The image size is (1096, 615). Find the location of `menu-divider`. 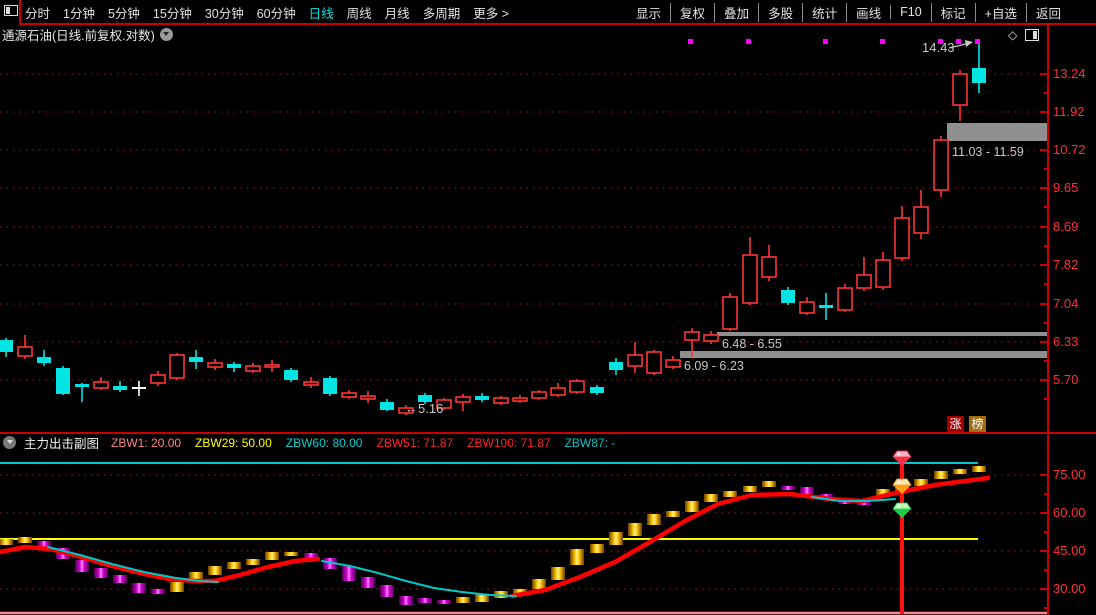

menu-divider is located at coordinates (20, 12).